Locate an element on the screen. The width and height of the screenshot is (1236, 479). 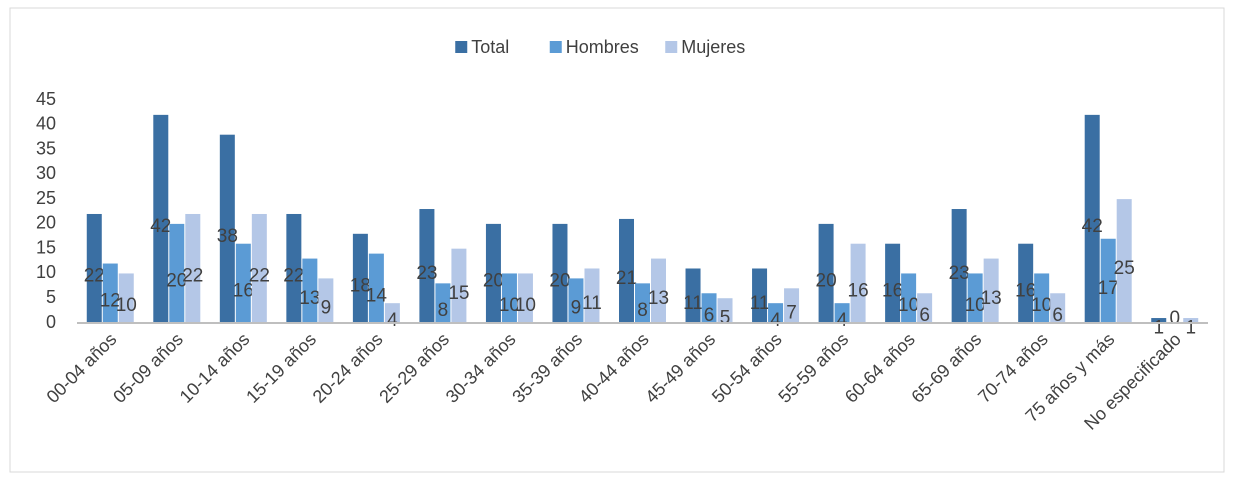
data-label: 5 is located at coordinates (725, 318).